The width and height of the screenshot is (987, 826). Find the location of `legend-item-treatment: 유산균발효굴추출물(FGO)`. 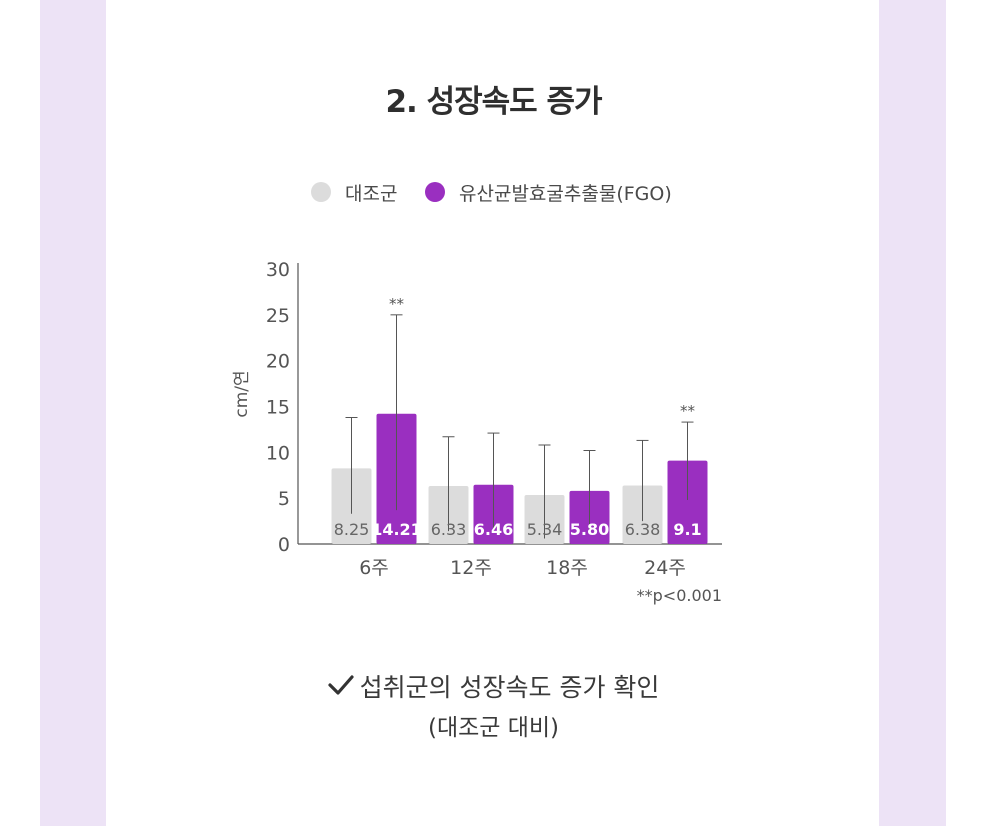

legend-item-treatment: 유산균발효굴추출물(FGO) is located at coordinates (548, 192).